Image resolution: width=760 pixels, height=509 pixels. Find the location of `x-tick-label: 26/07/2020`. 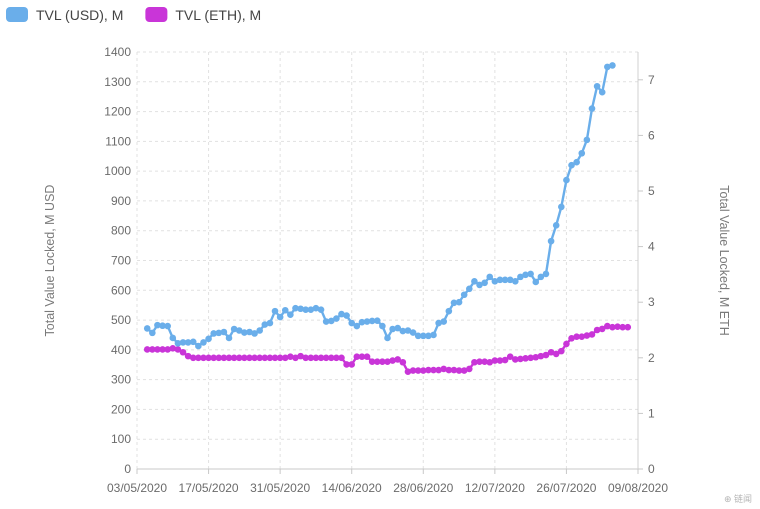

x-tick-label: 26/07/2020 is located at coordinates (566, 488).